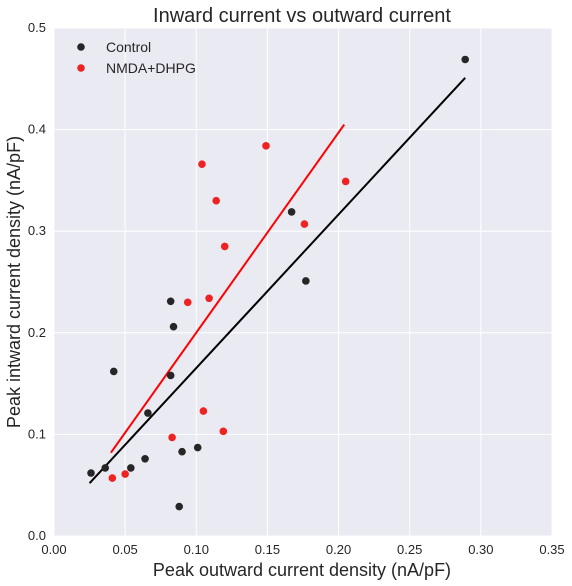 The height and width of the screenshot is (586, 572). What do you see at coordinates (124, 549) in the screenshot?
I see `x-tick-label: 0.05` at bounding box center [124, 549].